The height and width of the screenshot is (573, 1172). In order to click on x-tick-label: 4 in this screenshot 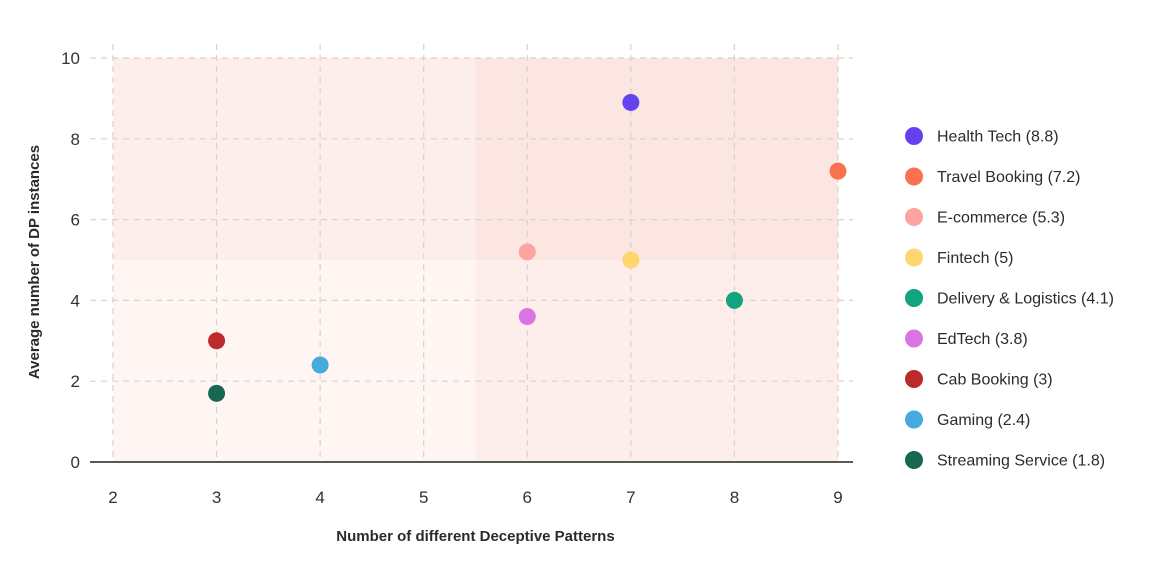, I will do `click(319, 497)`.